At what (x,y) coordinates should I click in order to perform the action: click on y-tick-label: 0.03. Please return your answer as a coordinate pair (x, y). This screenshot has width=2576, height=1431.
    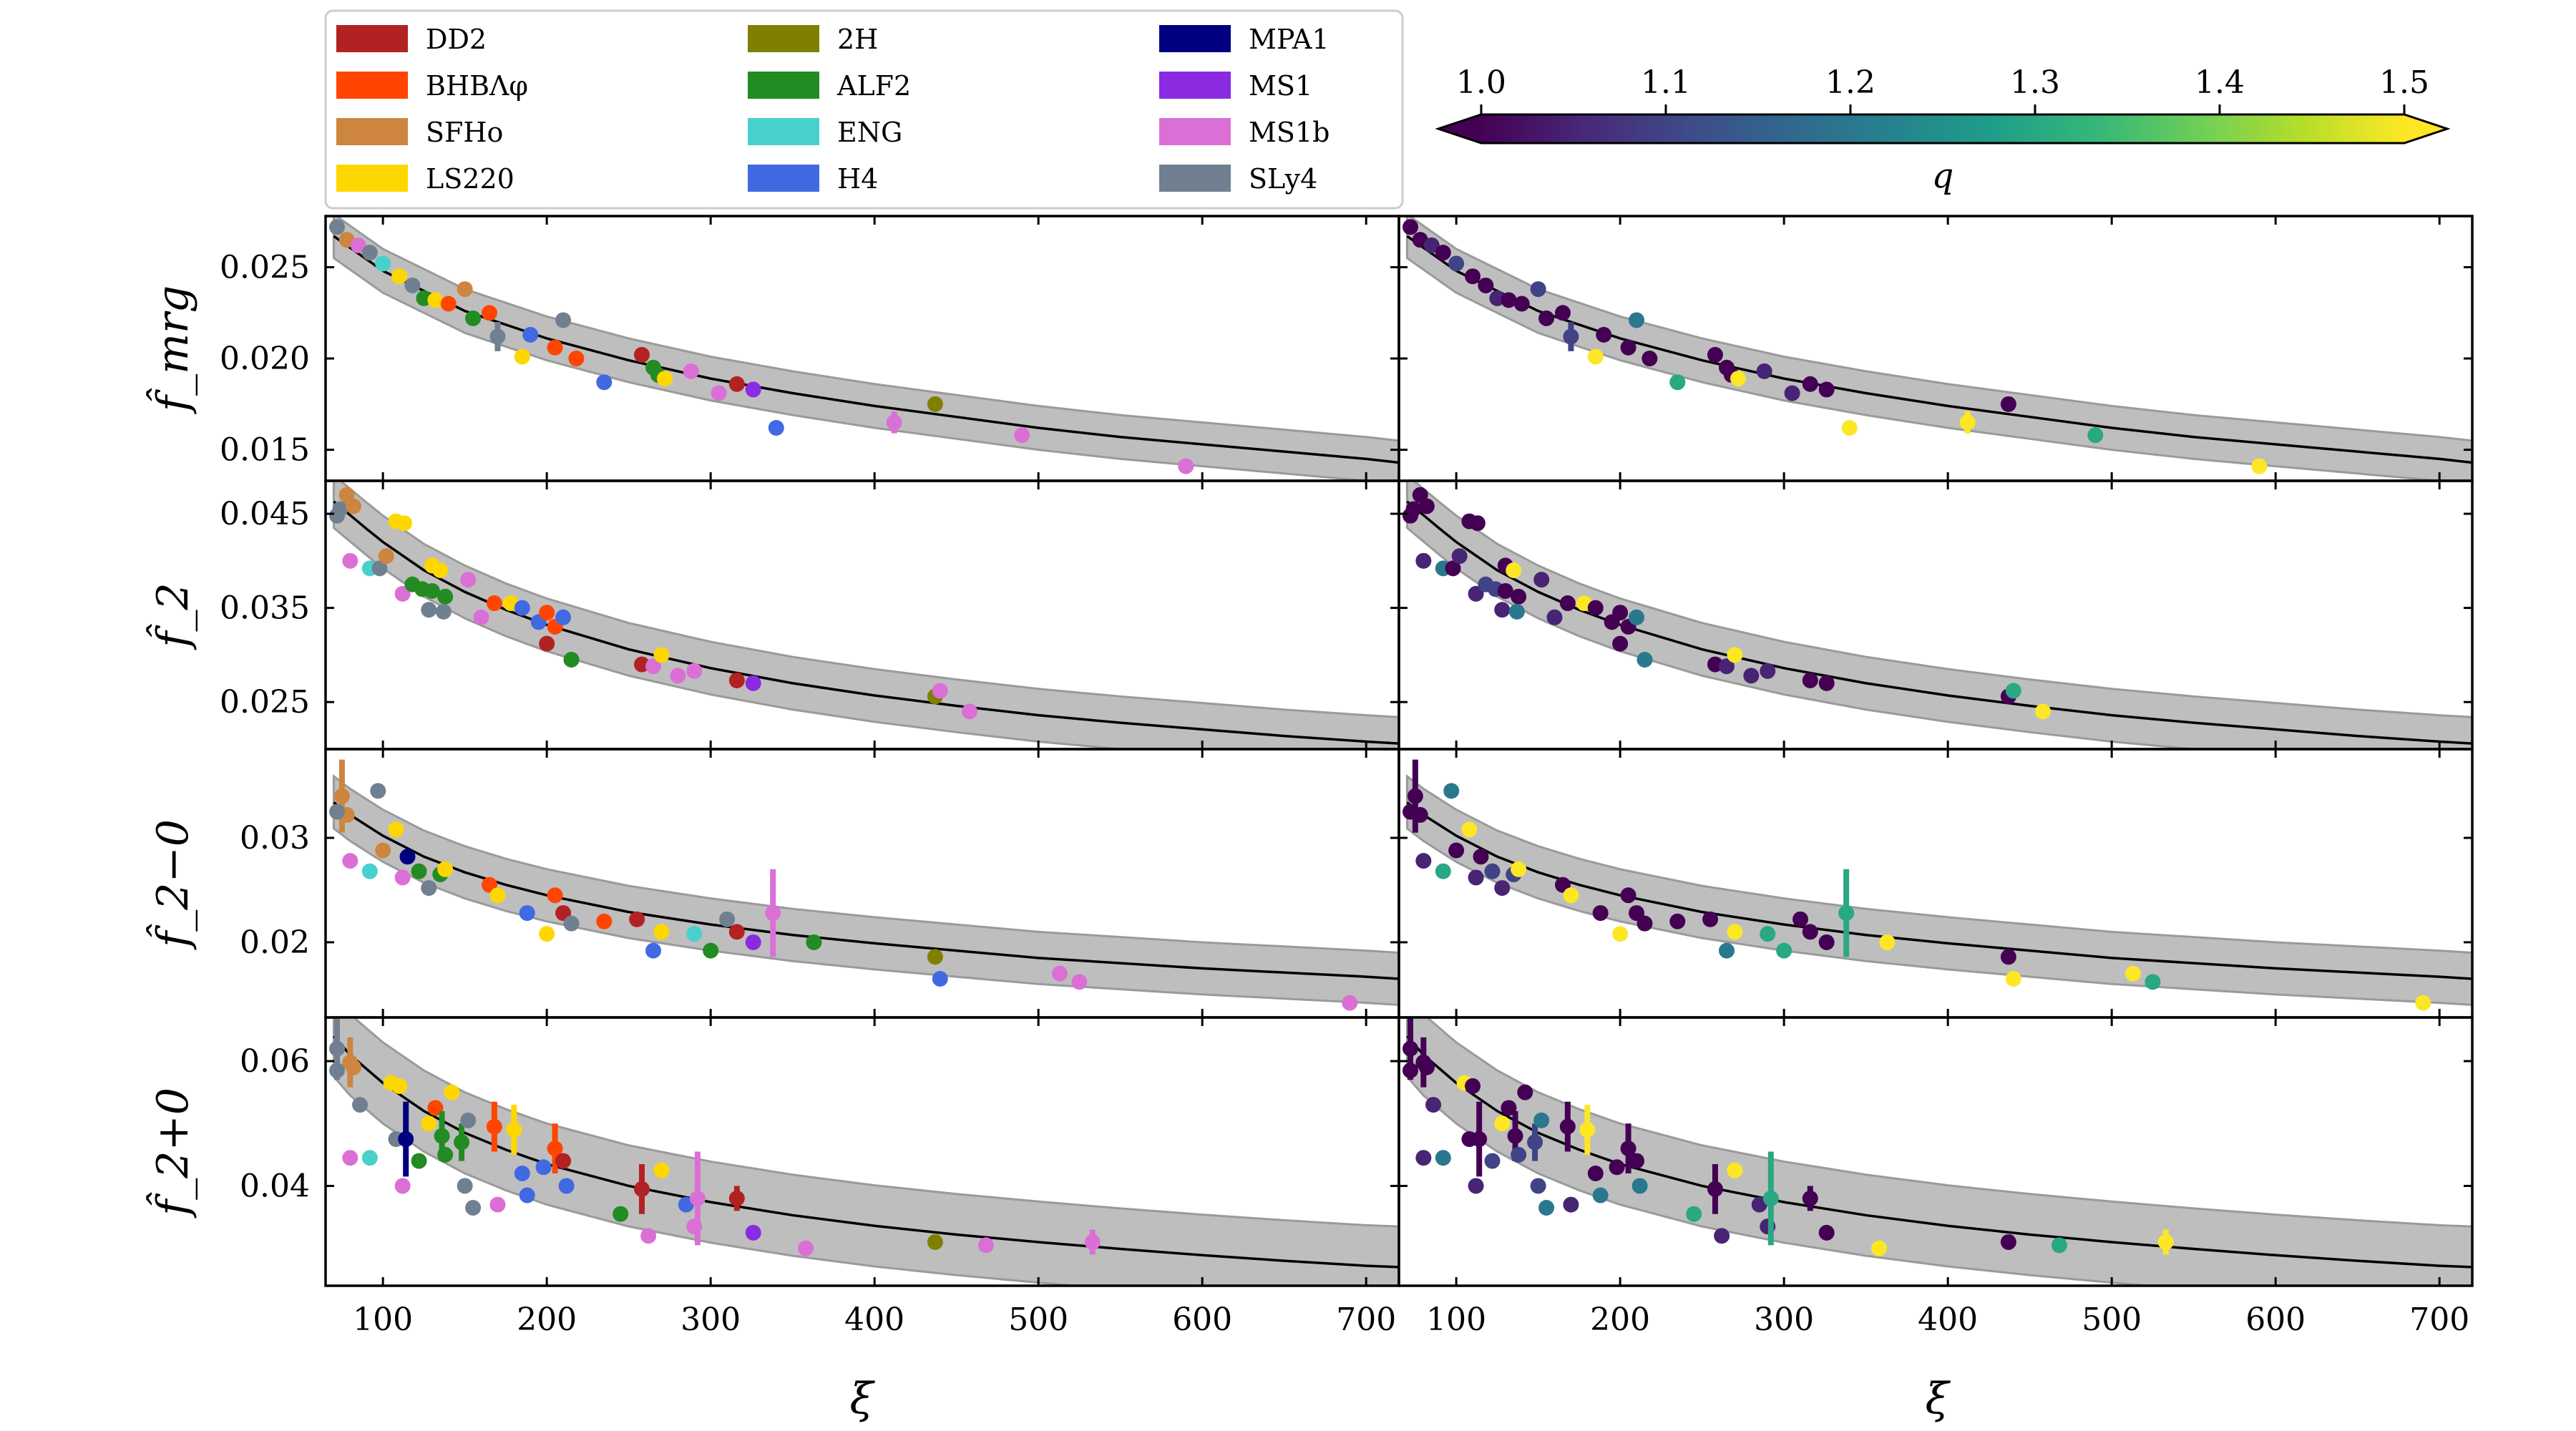
    Looking at the image, I should click on (275, 838).